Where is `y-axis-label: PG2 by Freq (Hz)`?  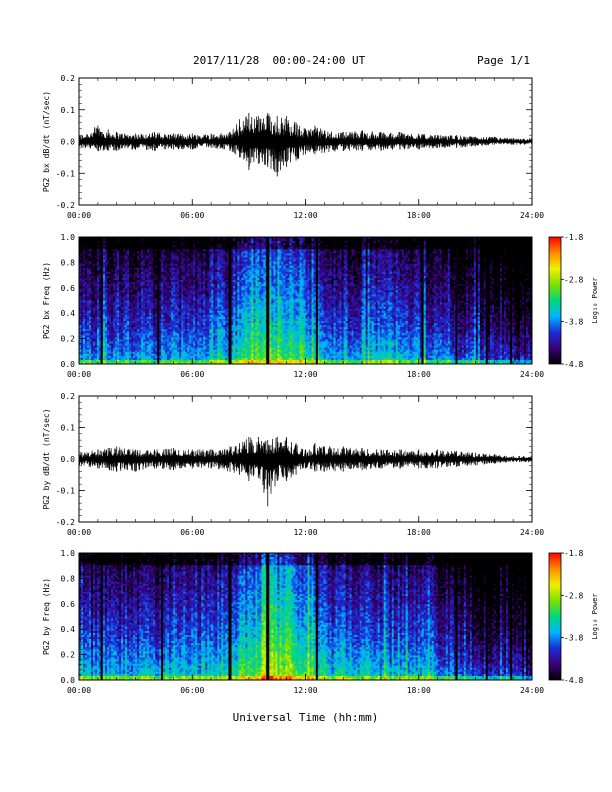 y-axis-label: PG2 by Freq (Hz) is located at coordinates (46, 616).